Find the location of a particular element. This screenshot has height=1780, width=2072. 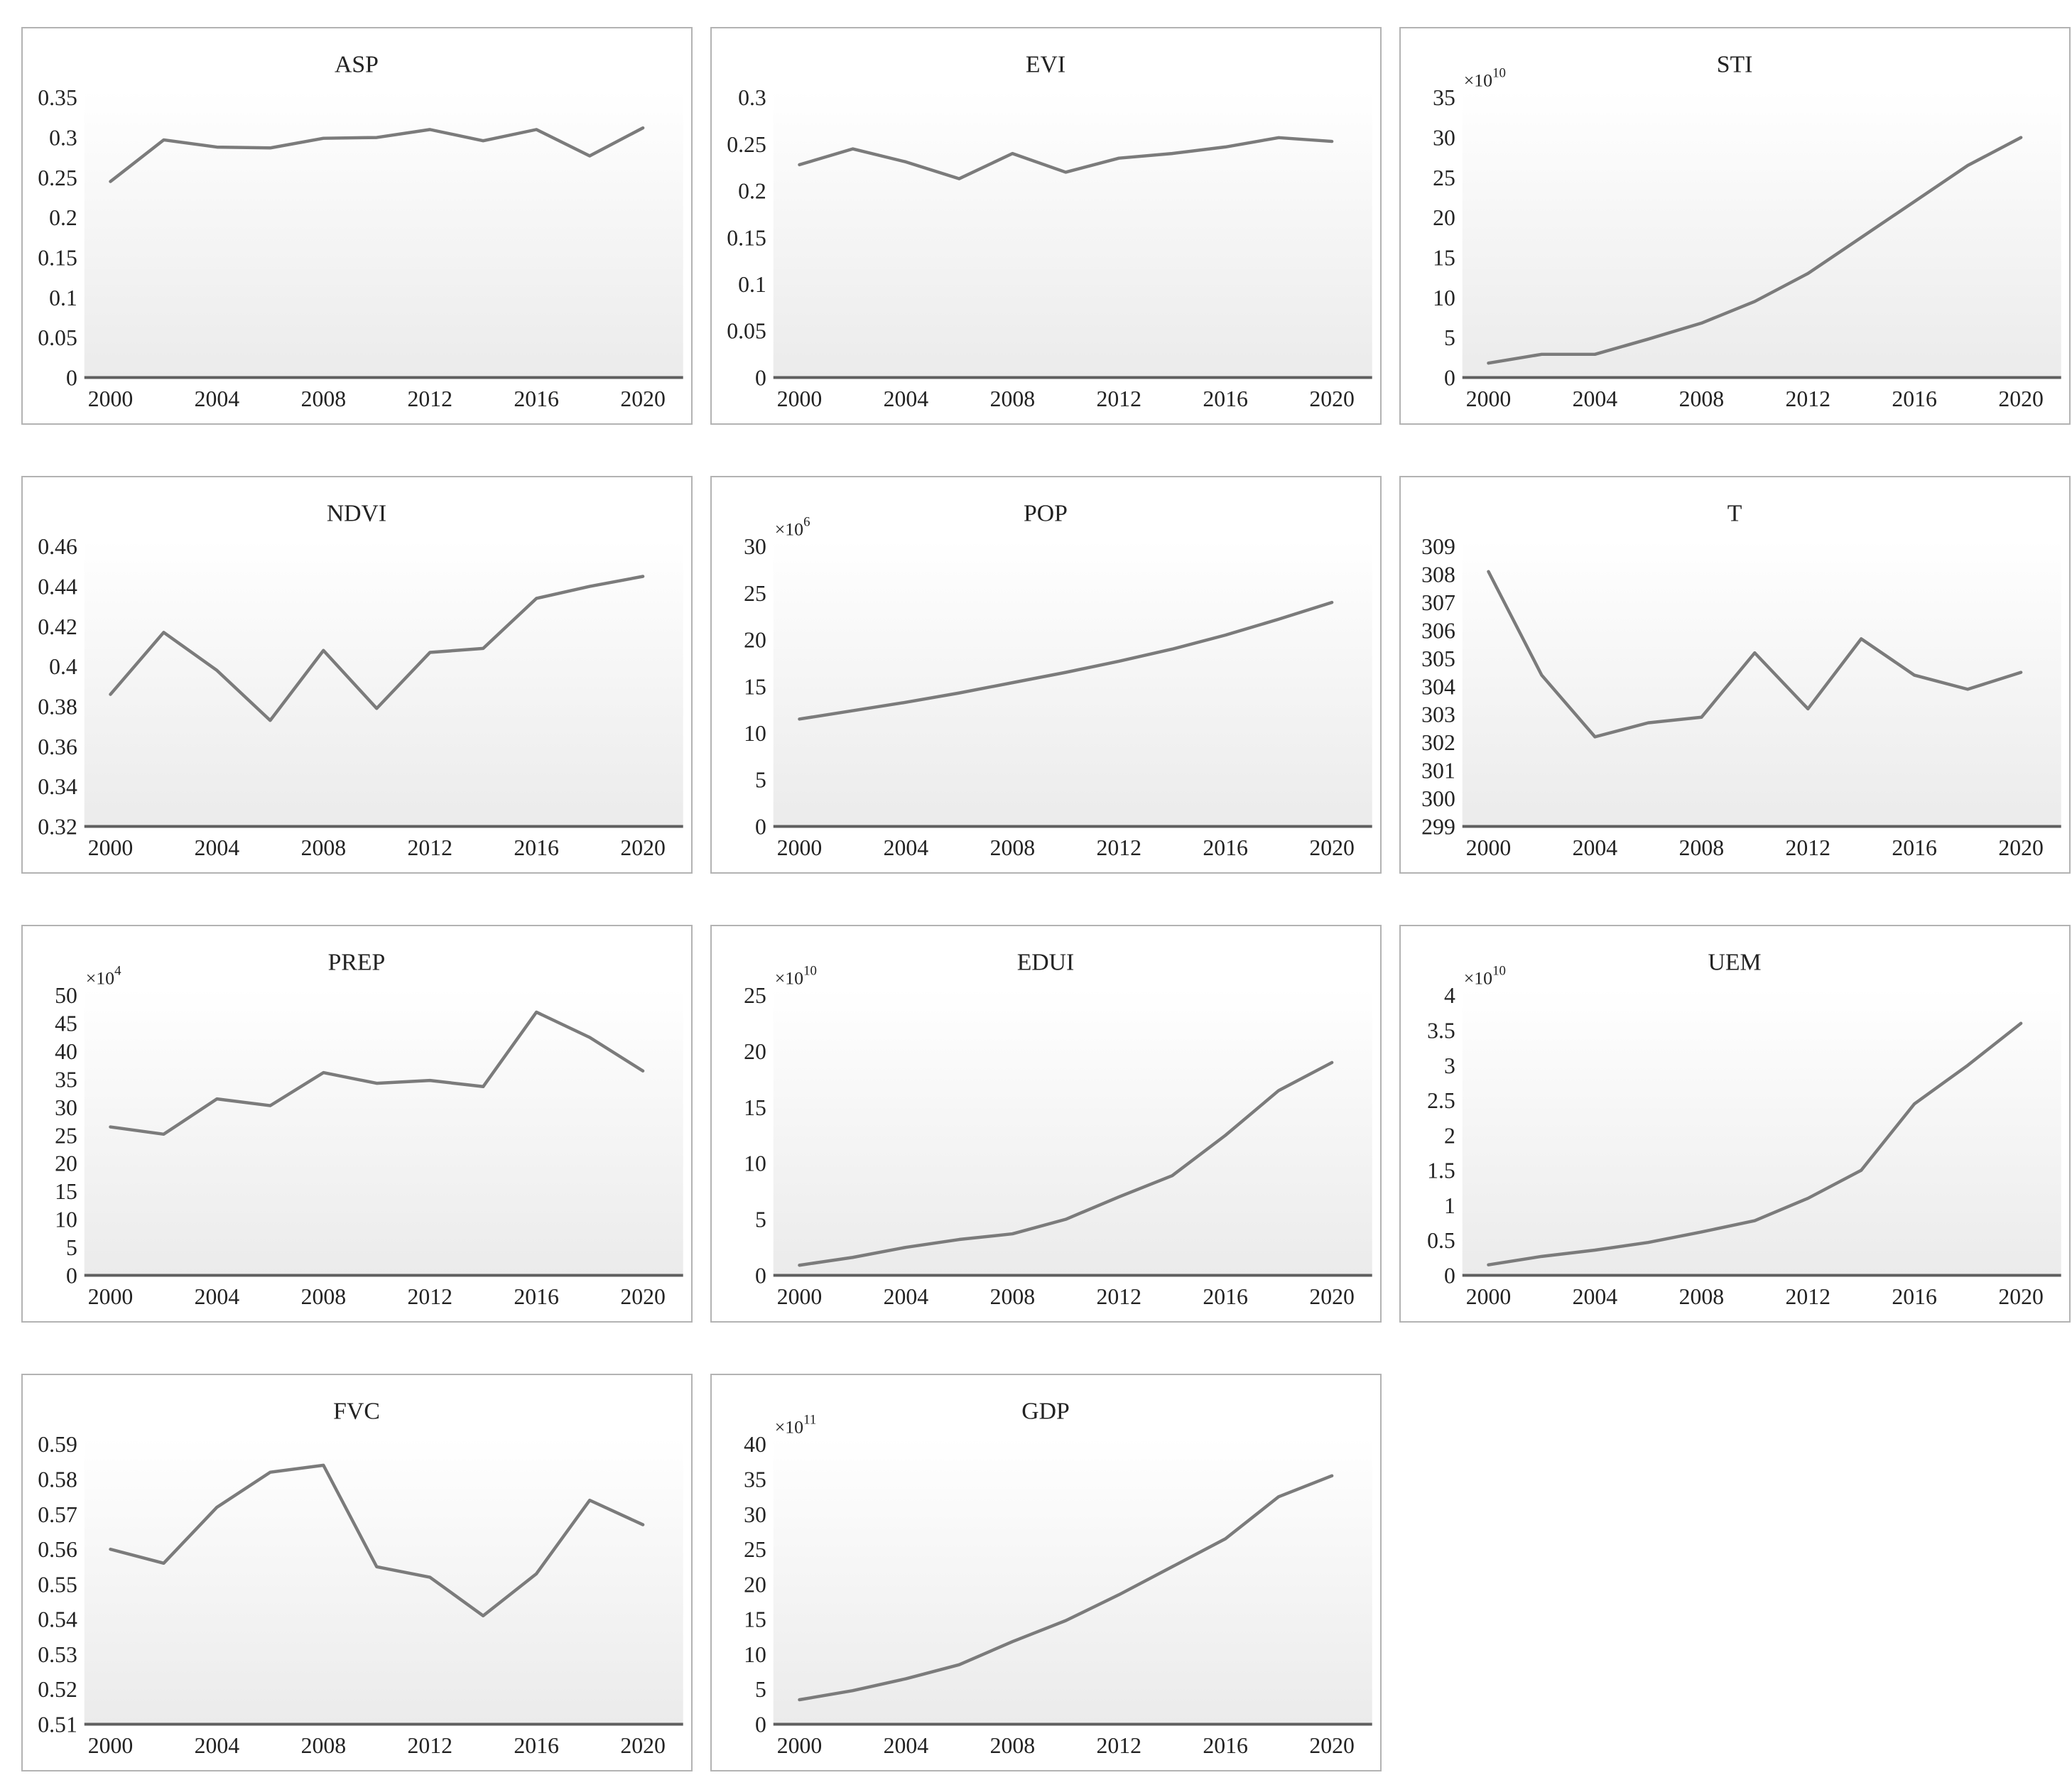

y-tick-label: 20 is located at coordinates (755, 1584).